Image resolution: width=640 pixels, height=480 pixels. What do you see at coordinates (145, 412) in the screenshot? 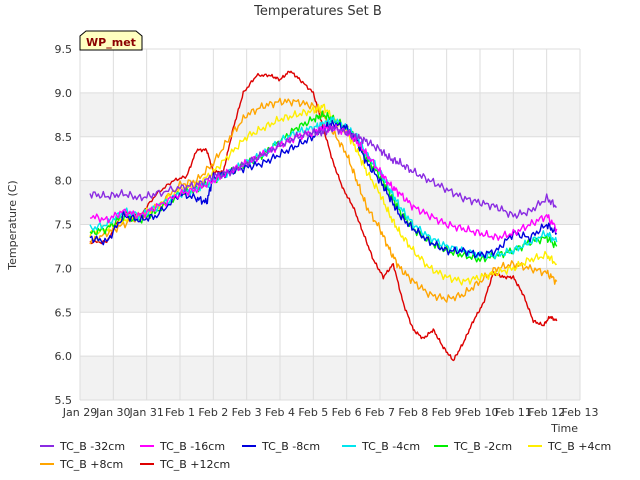
I see `x-tick-label: Jan 31` at bounding box center [145, 412].